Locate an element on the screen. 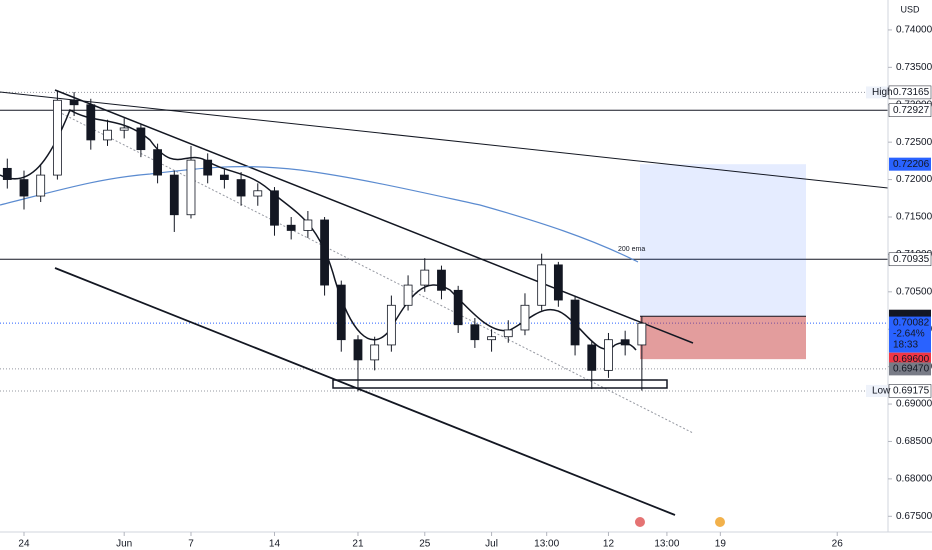 The image size is (932, 550). level-name: Low is located at coordinates (881, 391).